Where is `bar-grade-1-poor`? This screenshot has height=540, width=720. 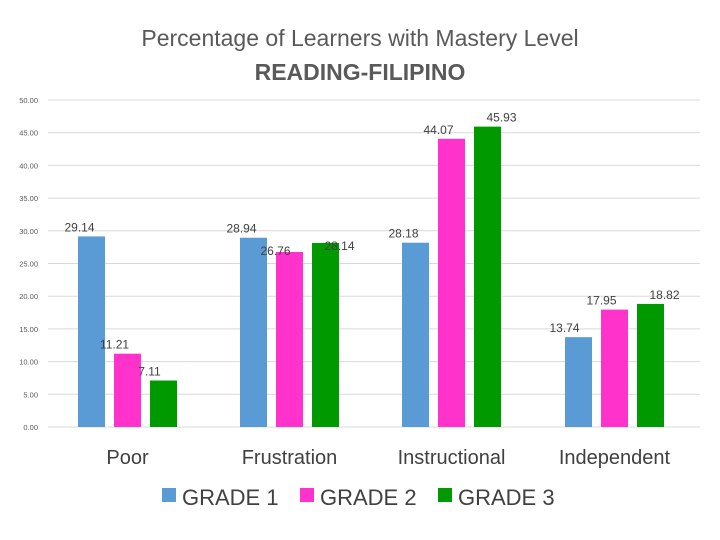 bar-grade-1-poor is located at coordinates (91, 331).